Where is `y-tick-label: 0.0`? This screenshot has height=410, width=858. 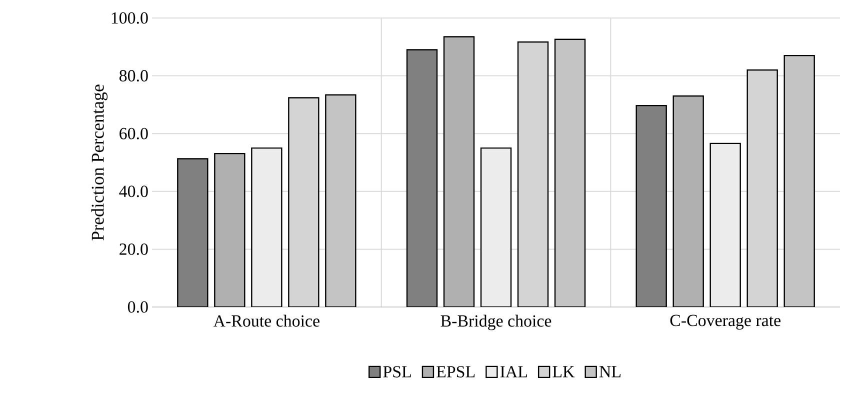
y-tick-label: 0.0 is located at coordinates (138, 307).